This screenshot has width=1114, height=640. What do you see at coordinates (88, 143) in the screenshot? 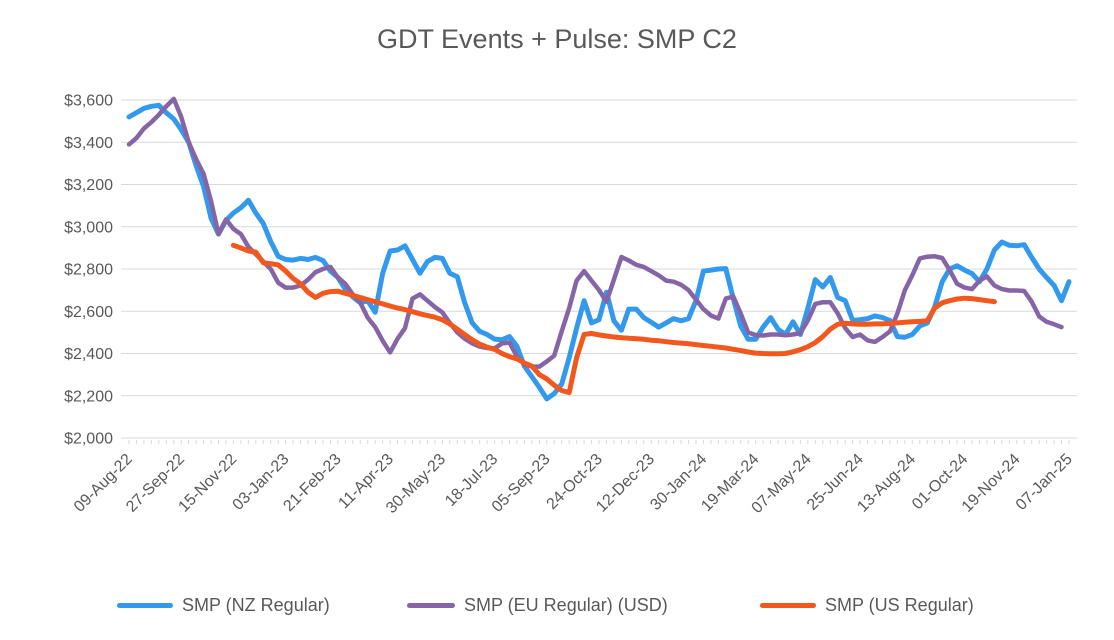
I see `svg-text: $3,400` at bounding box center [88, 143].